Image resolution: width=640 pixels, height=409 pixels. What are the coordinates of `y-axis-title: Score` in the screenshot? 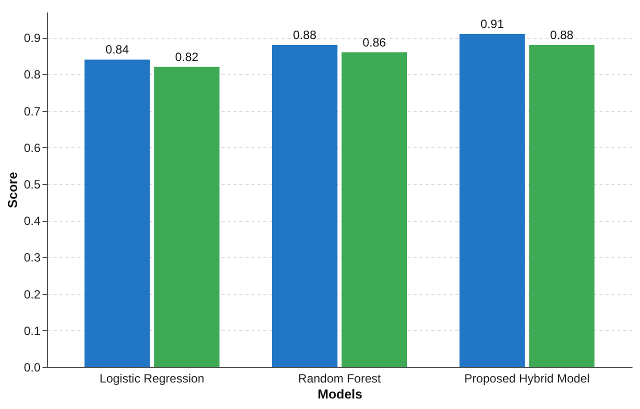 It's located at (12, 190).